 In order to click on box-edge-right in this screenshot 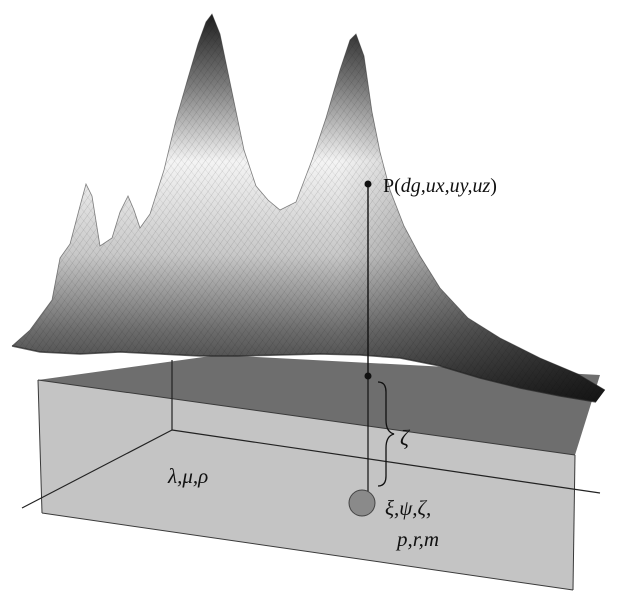, I will do `click(574, 522)`.